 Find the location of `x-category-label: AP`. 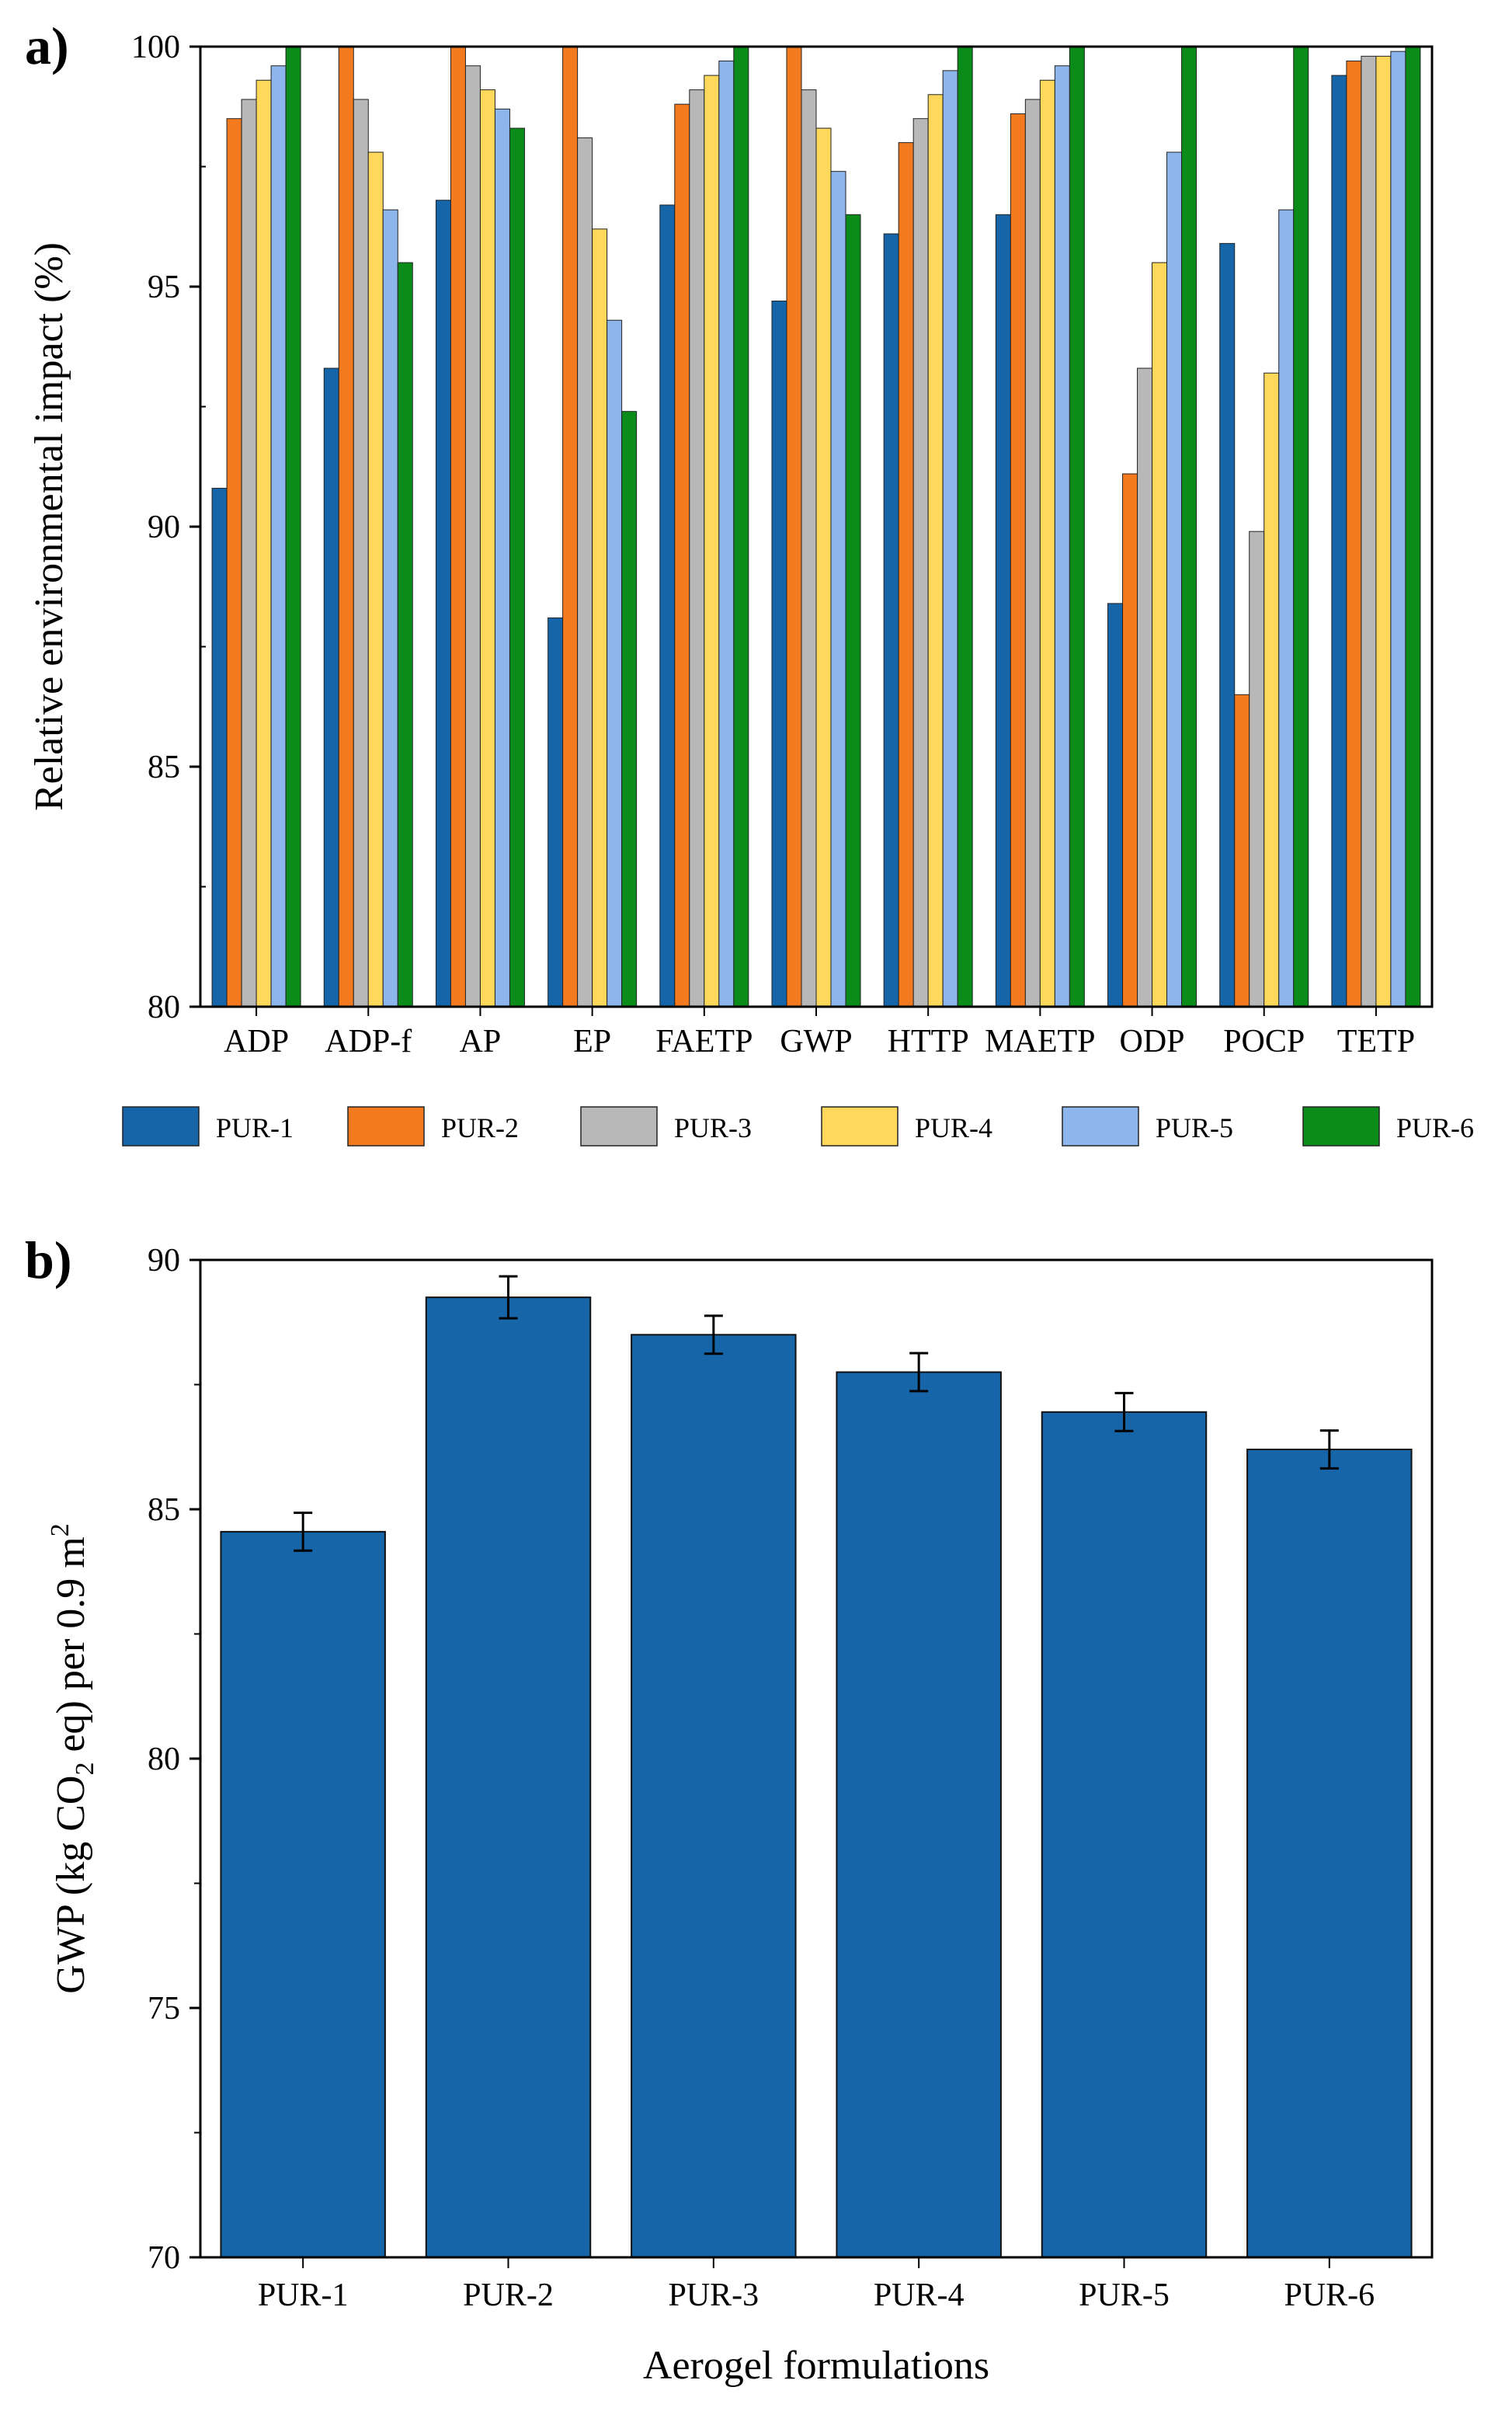

x-category-label: AP is located at coordinates (481, 1042).